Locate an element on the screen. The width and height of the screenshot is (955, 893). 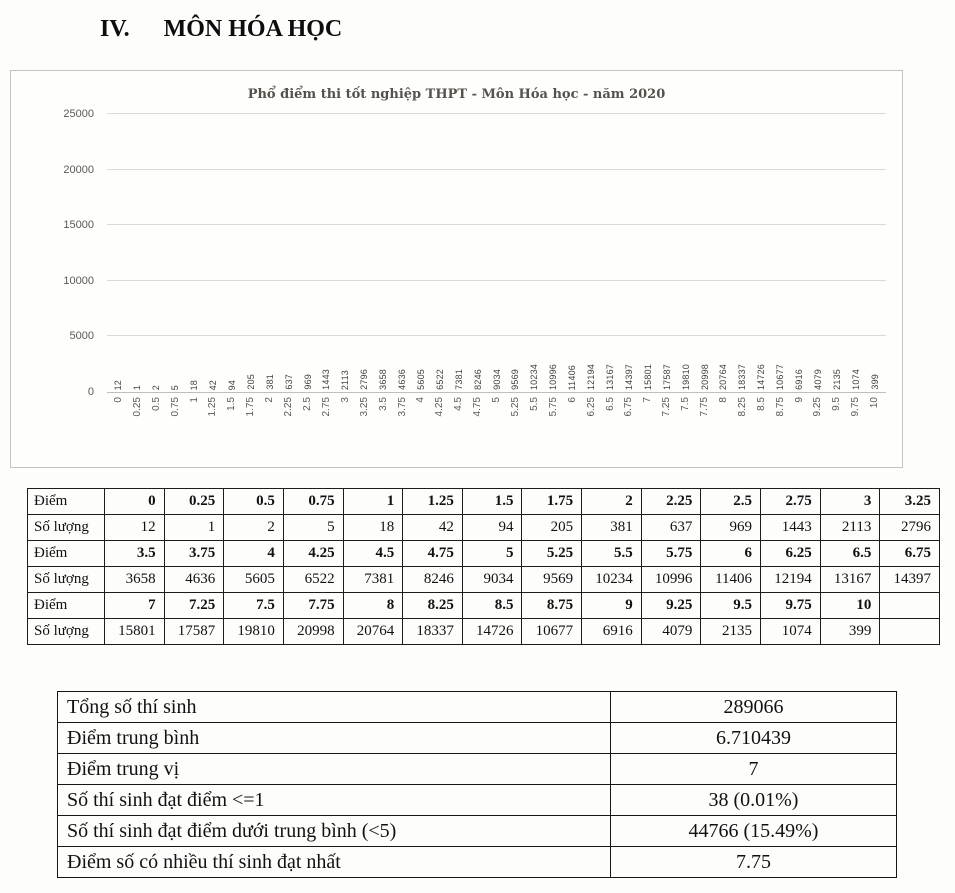
x-axis-tick-label: 5 is located at coordinates (497, 400).